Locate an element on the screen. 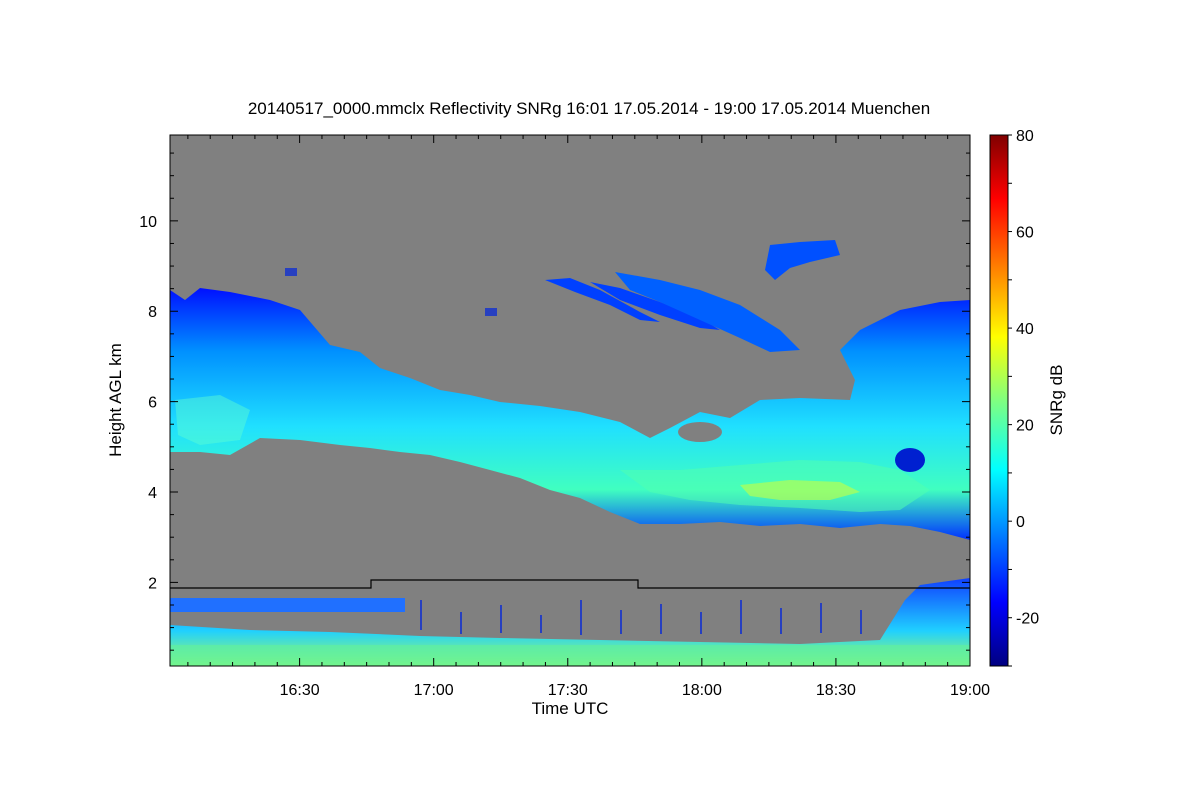  cloud-gap is located at coordinates (700, 432).